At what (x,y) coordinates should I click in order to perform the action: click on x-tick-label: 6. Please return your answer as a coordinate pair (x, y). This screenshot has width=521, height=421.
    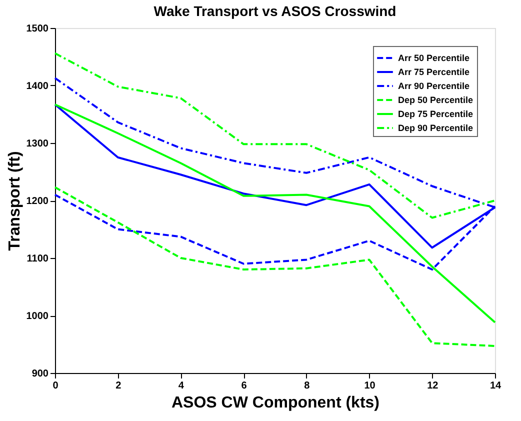
    Looking at the image, I should click on (244, 386).